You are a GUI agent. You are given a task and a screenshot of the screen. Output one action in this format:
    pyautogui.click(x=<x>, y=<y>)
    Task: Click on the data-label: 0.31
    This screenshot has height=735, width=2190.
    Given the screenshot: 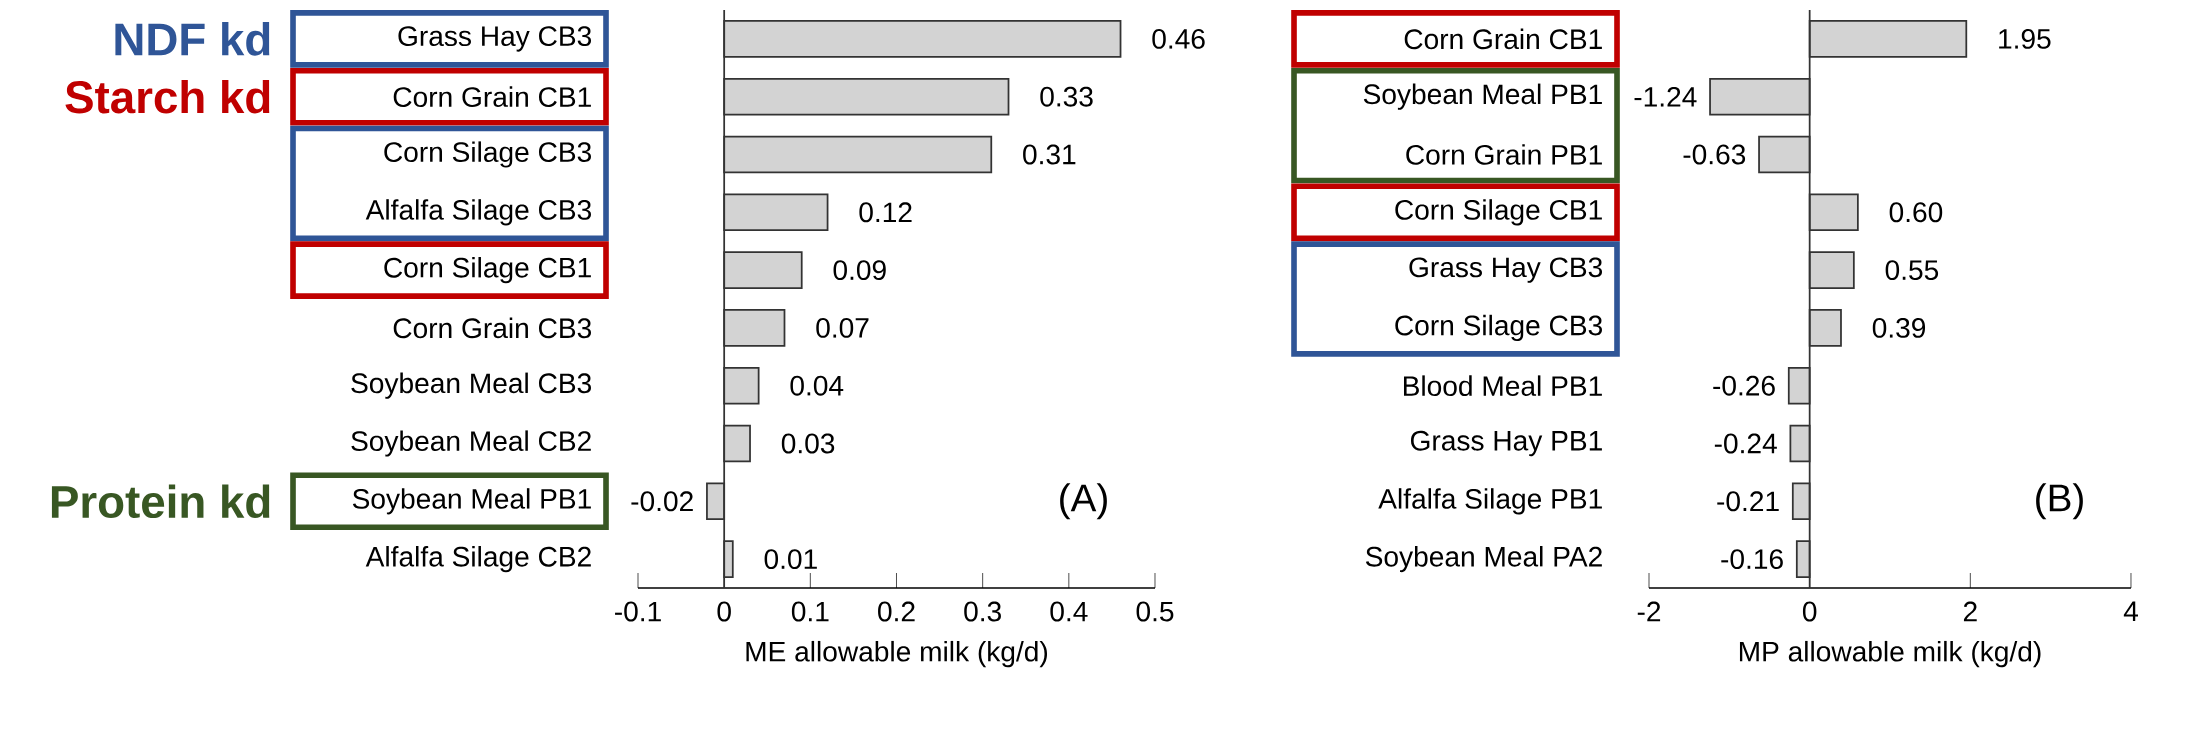 What is the action you would take?
    pyautogui.click(x=1049, y=154)
    